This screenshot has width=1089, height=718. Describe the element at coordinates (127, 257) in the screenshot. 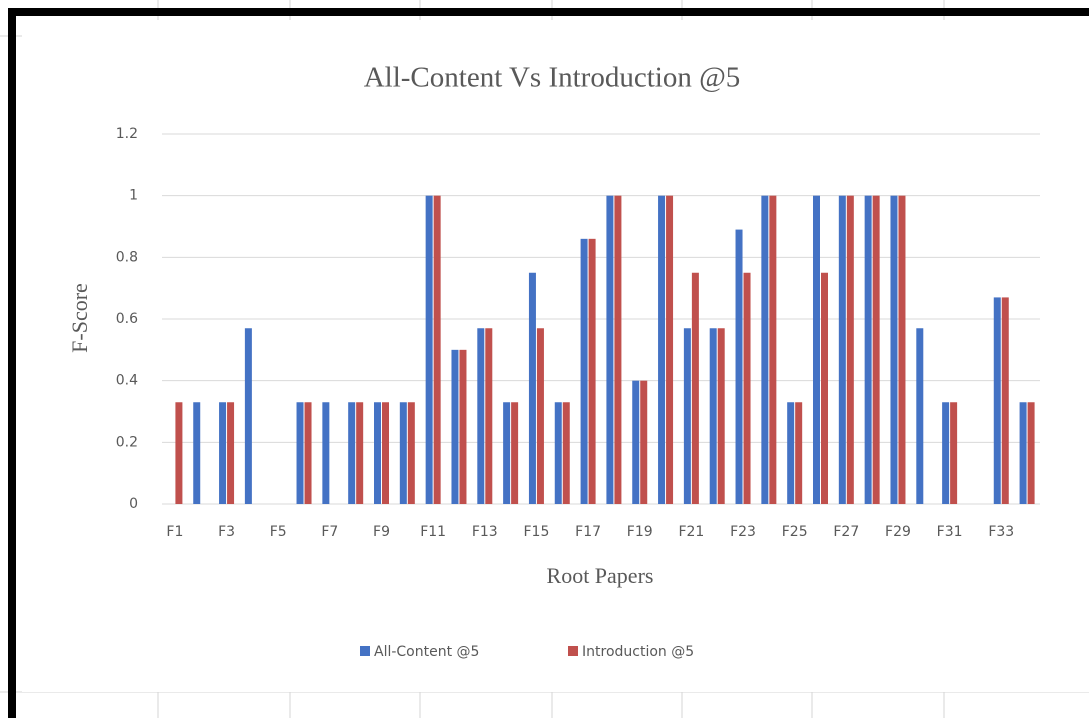

I see `y-tick-label: 0.8` at that location.